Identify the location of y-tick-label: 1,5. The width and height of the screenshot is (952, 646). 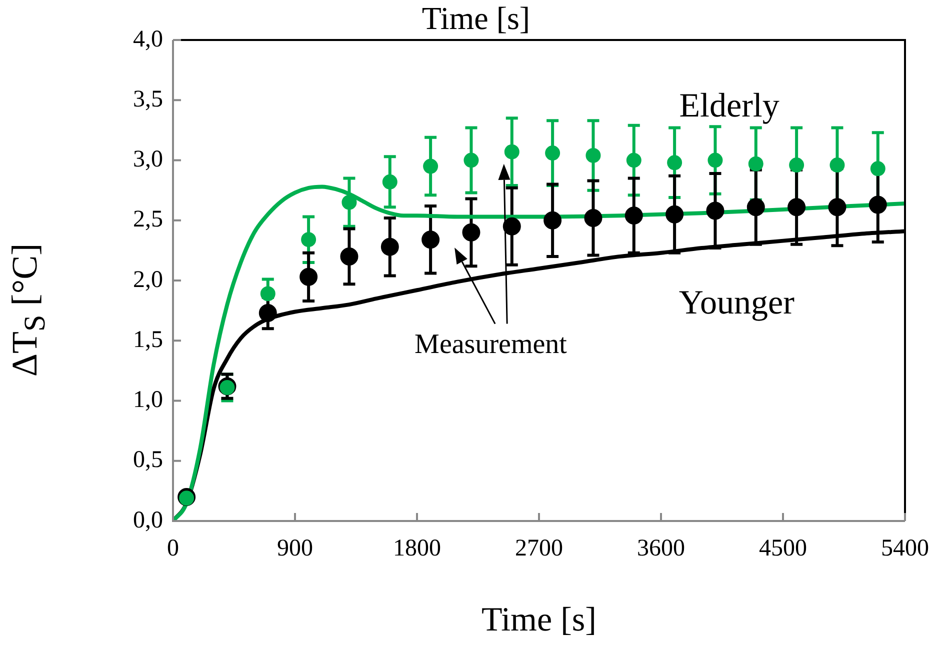
(148, 339).